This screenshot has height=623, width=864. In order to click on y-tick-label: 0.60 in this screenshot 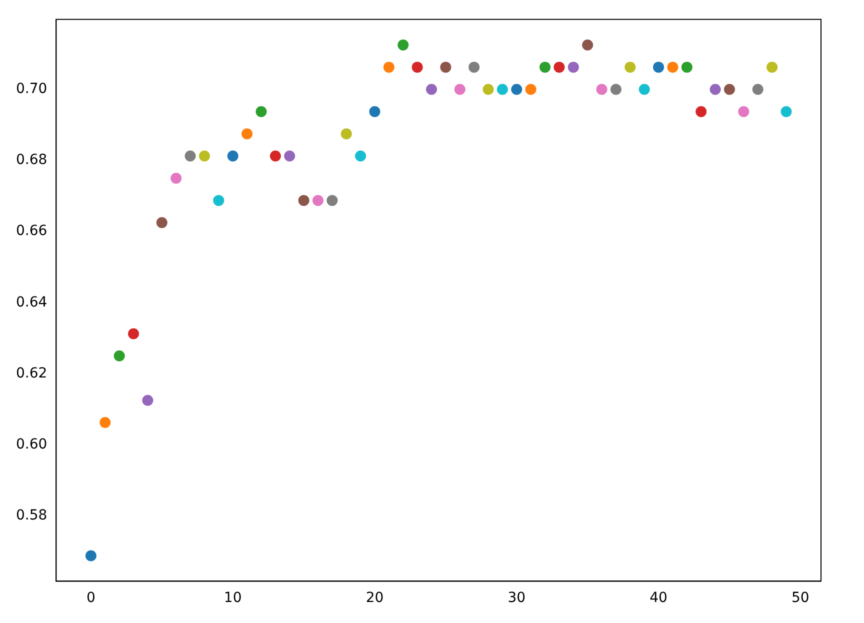, I will do `click(32, 444)`.